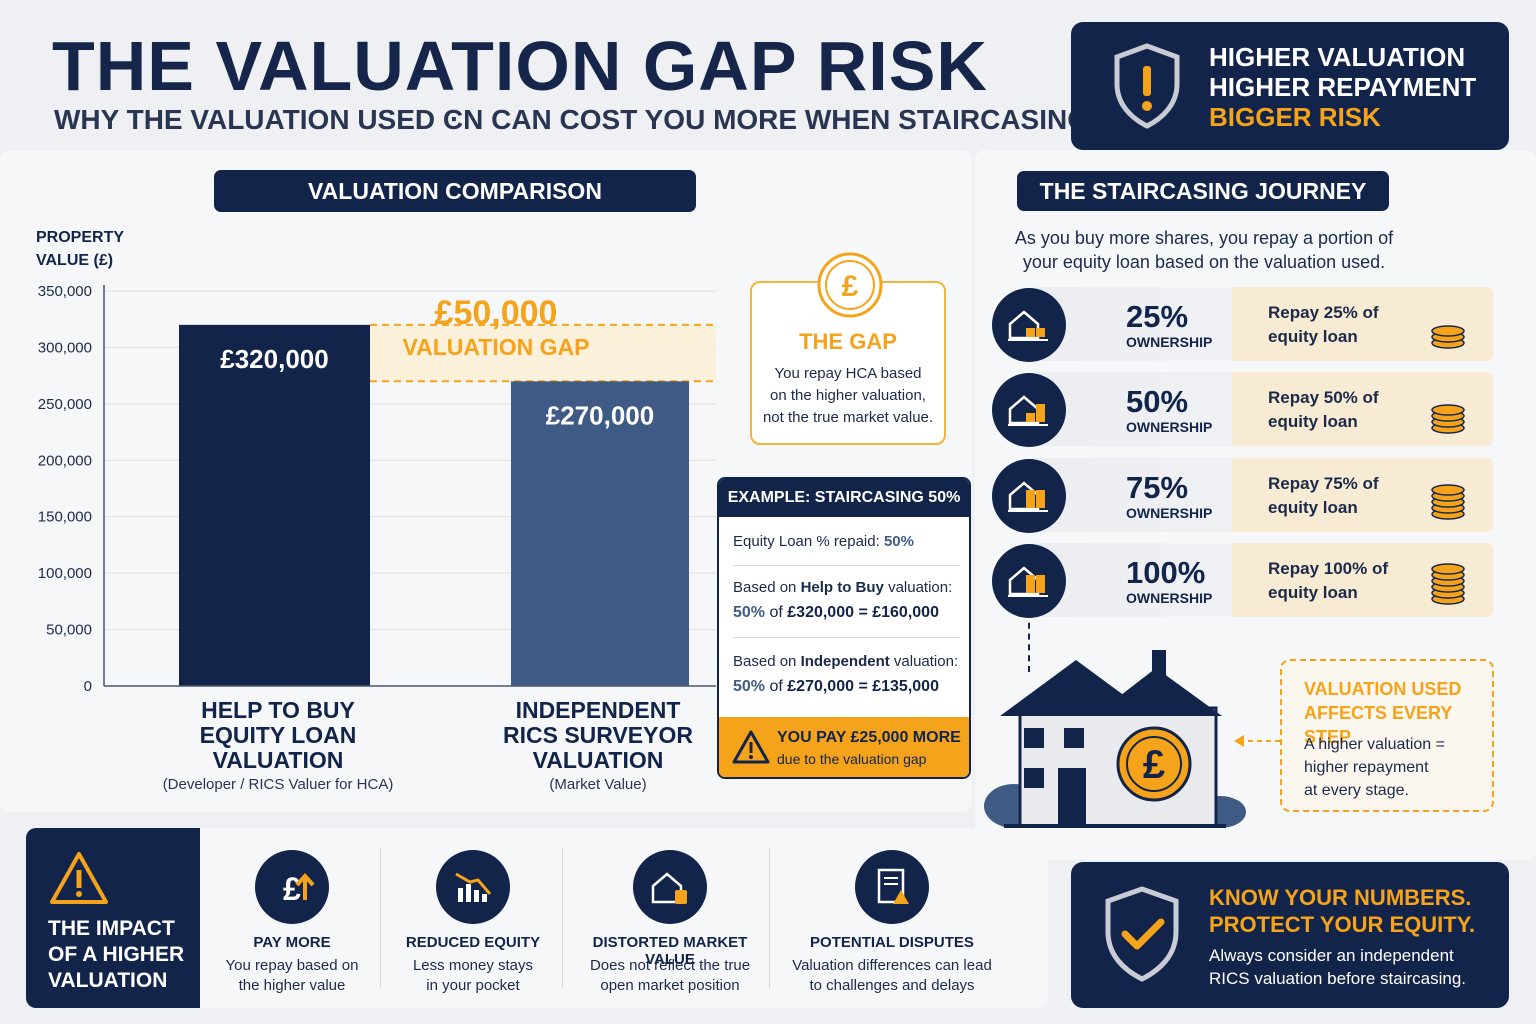 Image resolution: width=1536 pixels, height=1024 pixels. What do you see at coordinates (776, 612) in the screenshot?
I see `htb-calc-of: of` at bounding box center [776, 612].